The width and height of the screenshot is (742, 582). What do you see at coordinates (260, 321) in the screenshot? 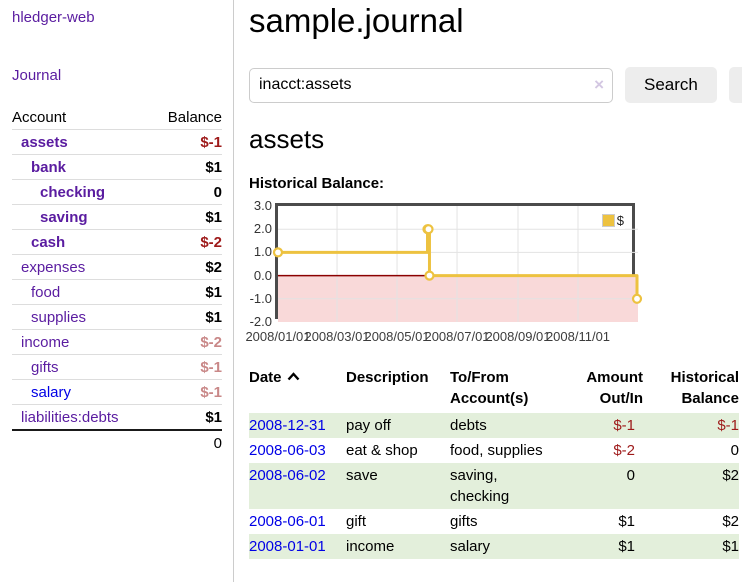
I see `y-axis-tick-label: -2.0` at bounding box center [260, 321].